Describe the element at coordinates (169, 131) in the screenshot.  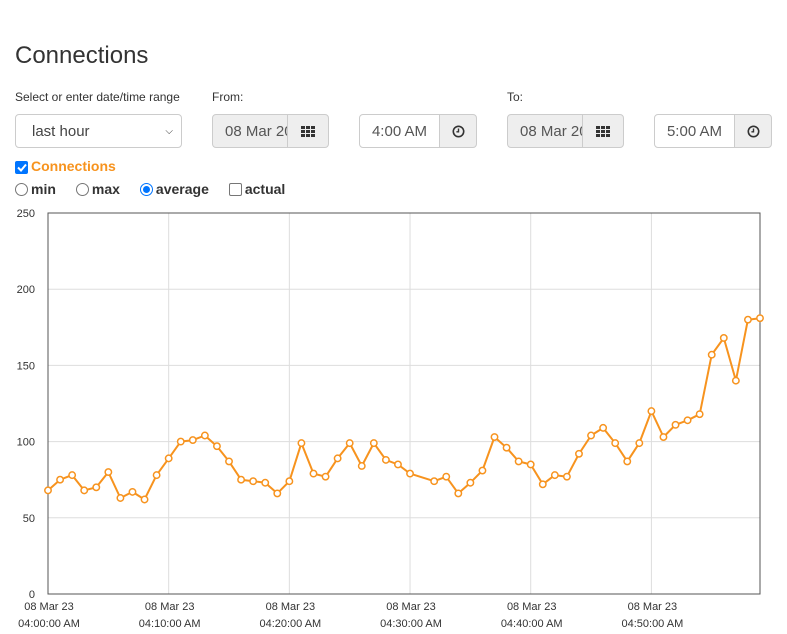
I see `chevron-down-icon: ⌵` at that location.